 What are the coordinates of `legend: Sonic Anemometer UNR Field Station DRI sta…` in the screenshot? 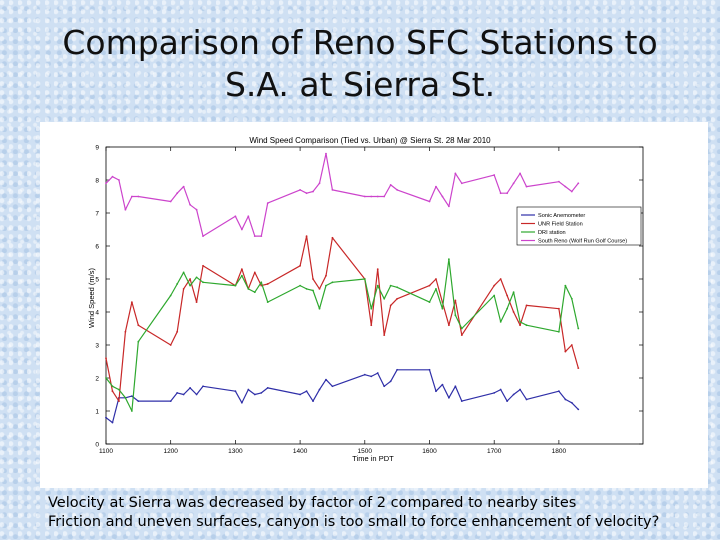 It's located at (579, 226).